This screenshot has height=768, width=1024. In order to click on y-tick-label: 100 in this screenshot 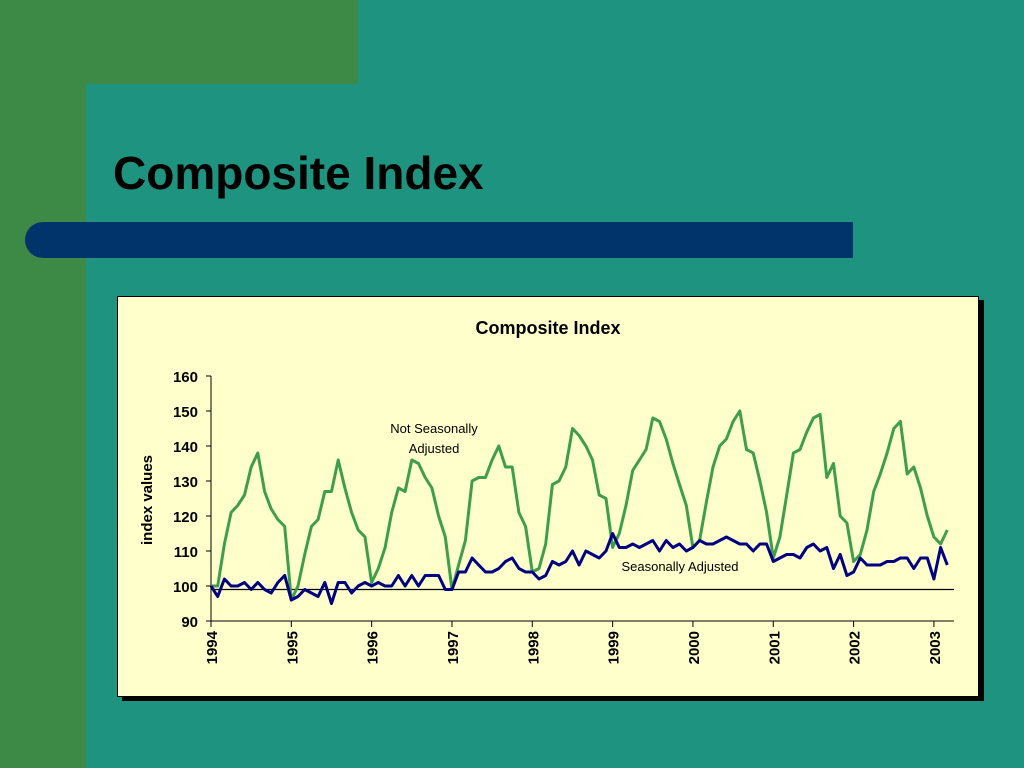, I will do `click(185, 587)`.